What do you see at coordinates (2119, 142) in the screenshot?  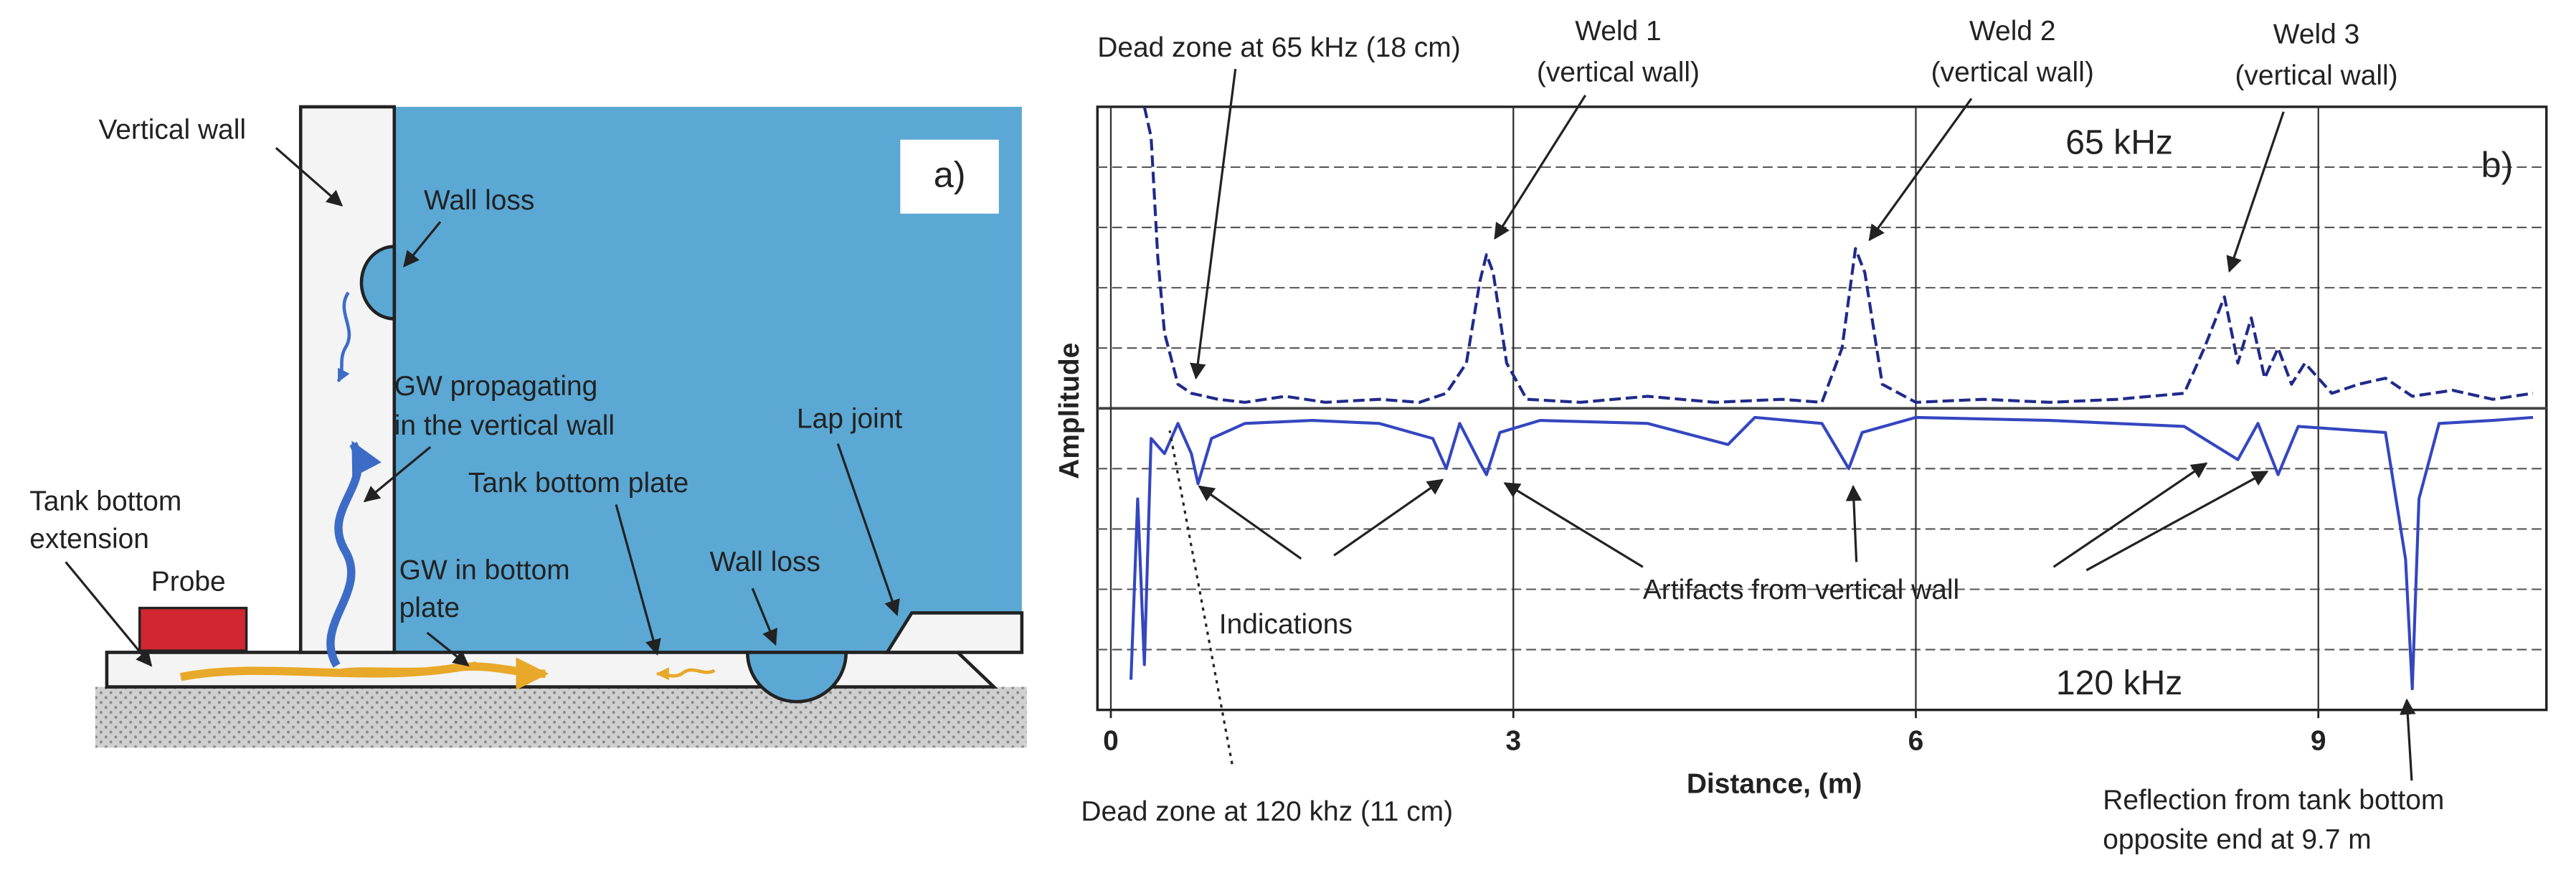 I see `series-label: 65 kHz` at bounding box center [2119, 142].